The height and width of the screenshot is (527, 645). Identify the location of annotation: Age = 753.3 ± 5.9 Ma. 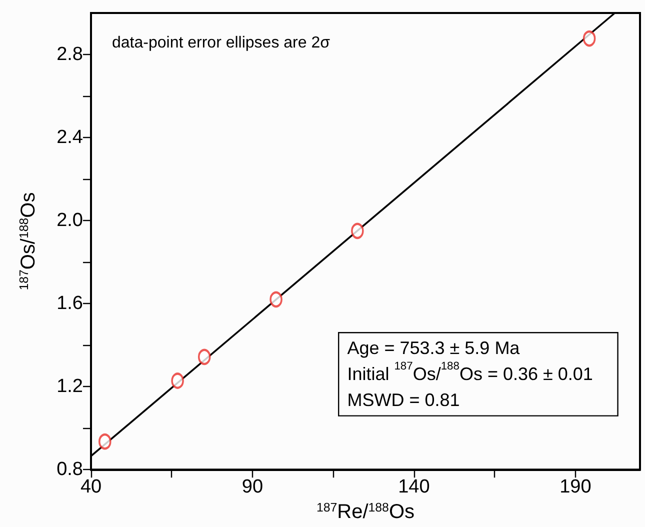
(434, 348).